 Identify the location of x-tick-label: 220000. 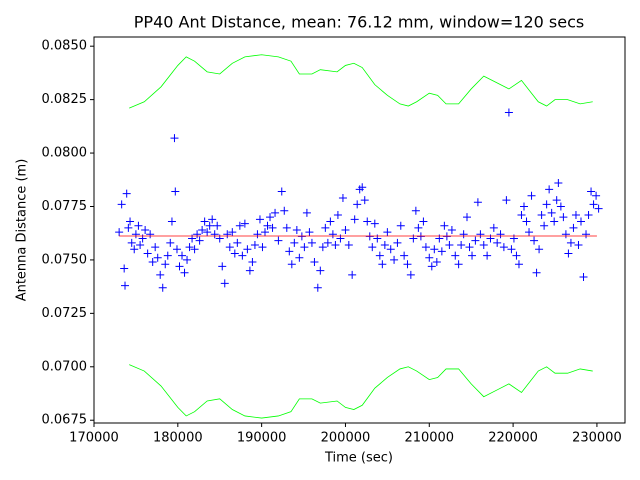
(513, 438).